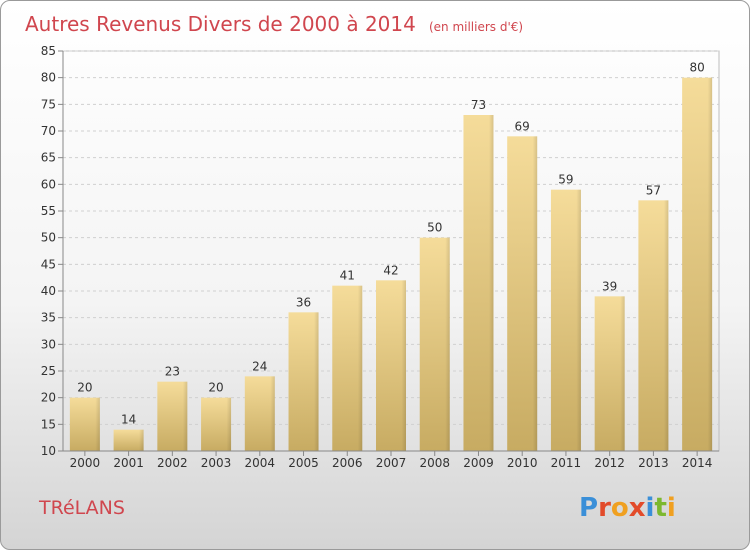  I want to click on value-label: 41, so click(347, 276).